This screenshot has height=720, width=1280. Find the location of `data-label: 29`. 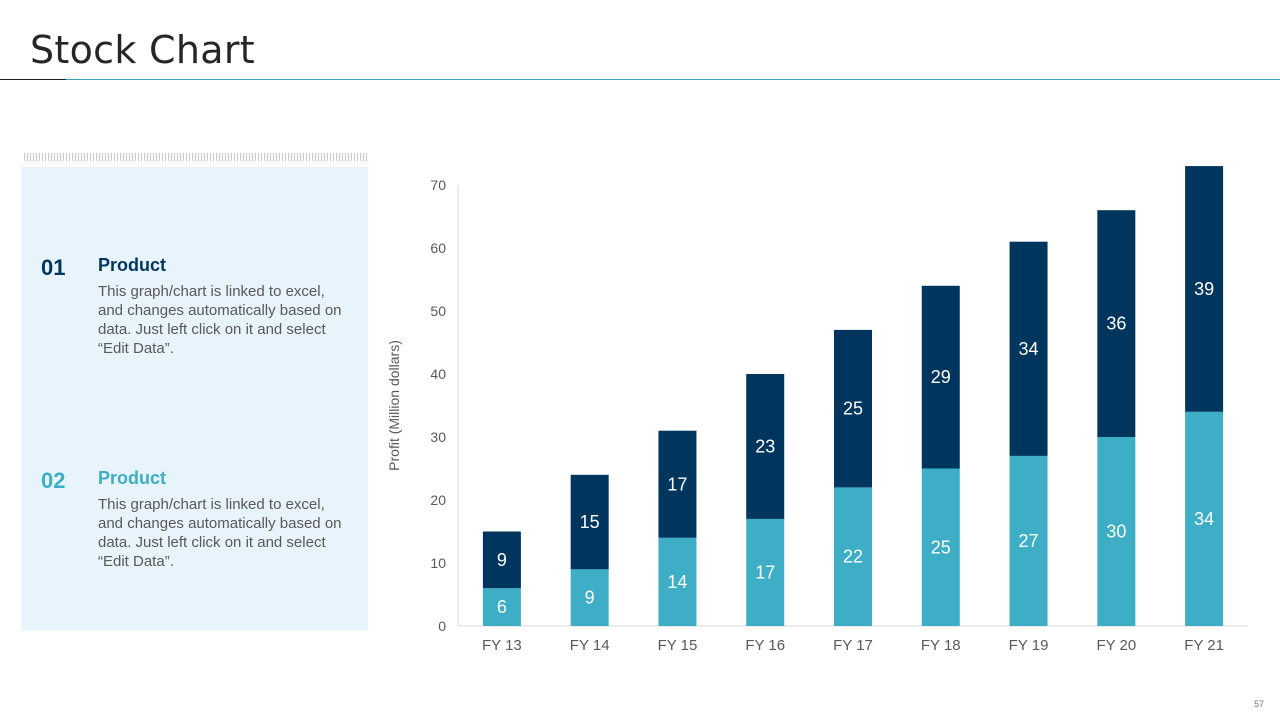

data-label: 29 is located at coordinates (941, 377).